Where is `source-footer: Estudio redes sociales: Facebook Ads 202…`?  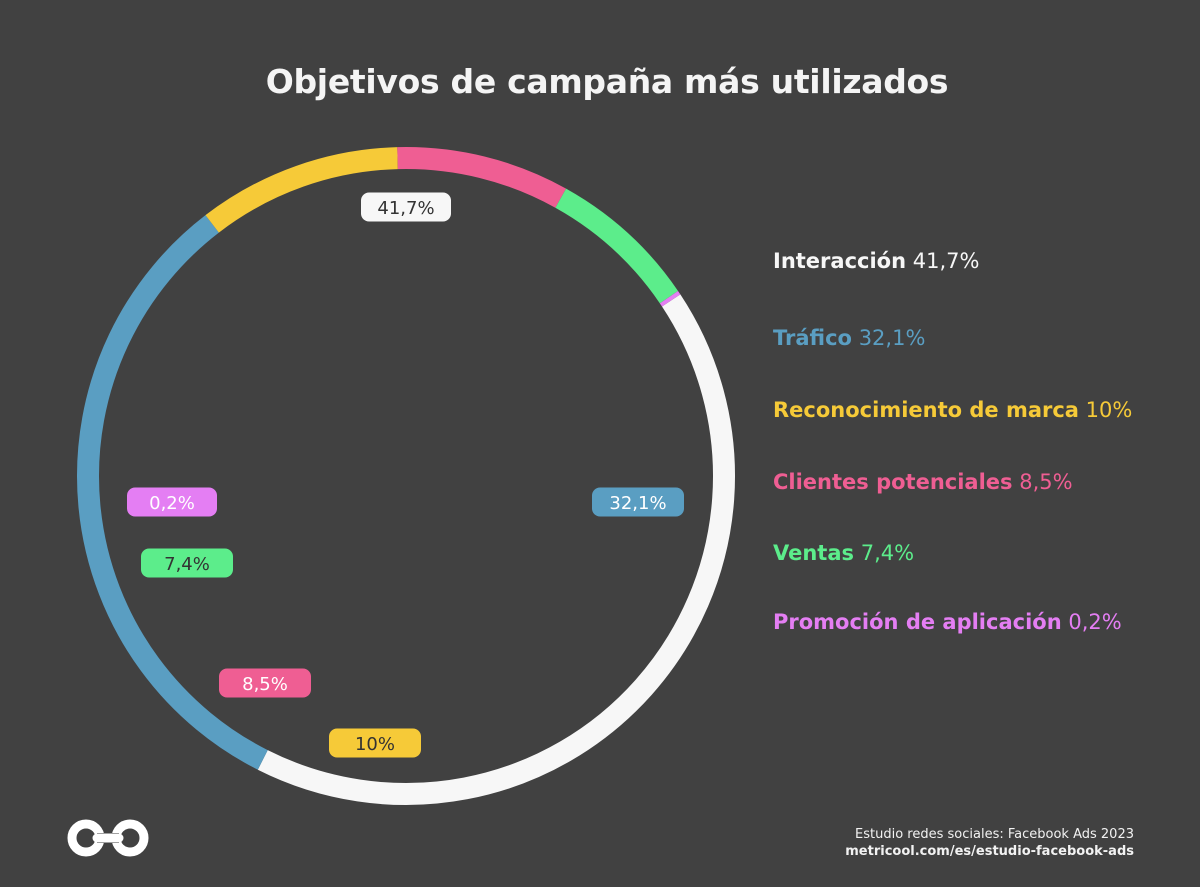 source-footer: Estudio redes sociales: Facebook Ads 202… is located at coordinates (989, 843).